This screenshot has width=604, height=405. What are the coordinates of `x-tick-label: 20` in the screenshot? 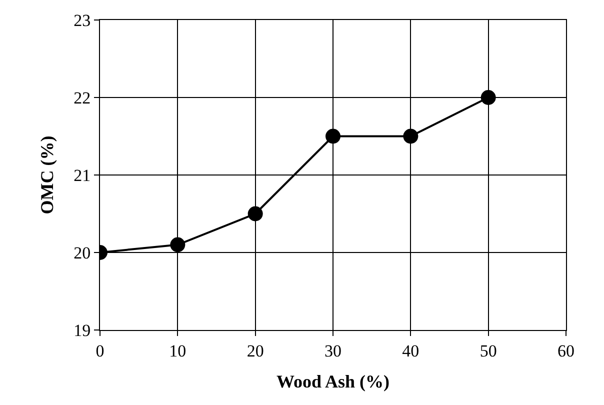 It's located at (255, 350).